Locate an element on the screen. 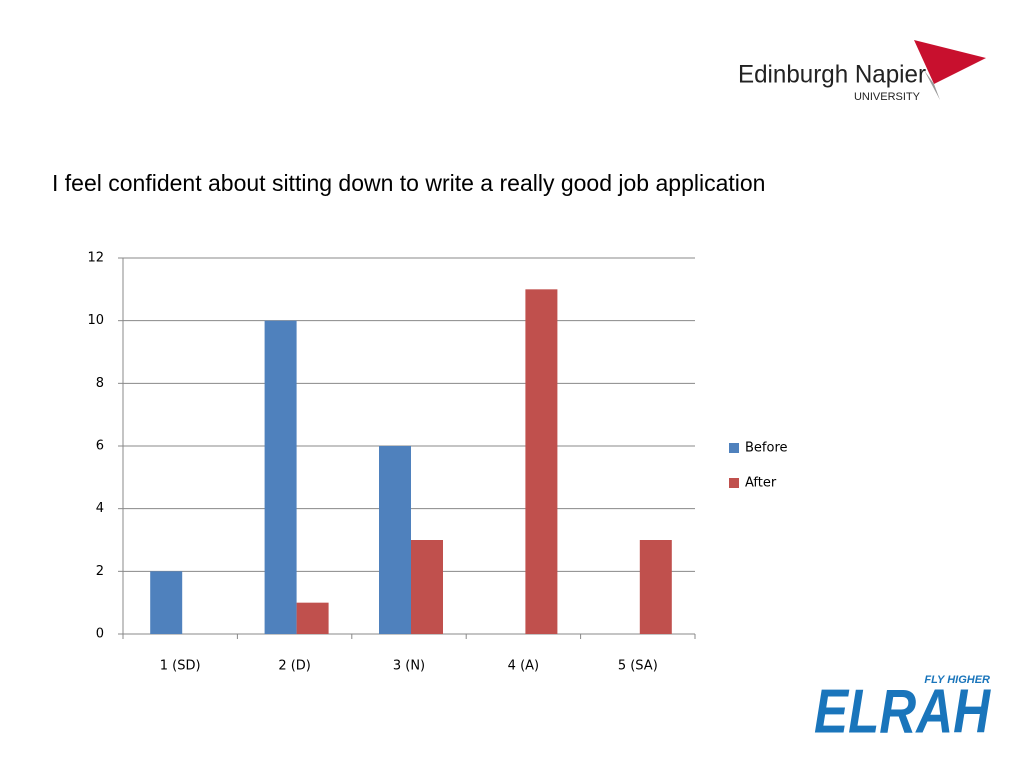  x-tick-label: 3 (N) is located at coordinates (409, 666).